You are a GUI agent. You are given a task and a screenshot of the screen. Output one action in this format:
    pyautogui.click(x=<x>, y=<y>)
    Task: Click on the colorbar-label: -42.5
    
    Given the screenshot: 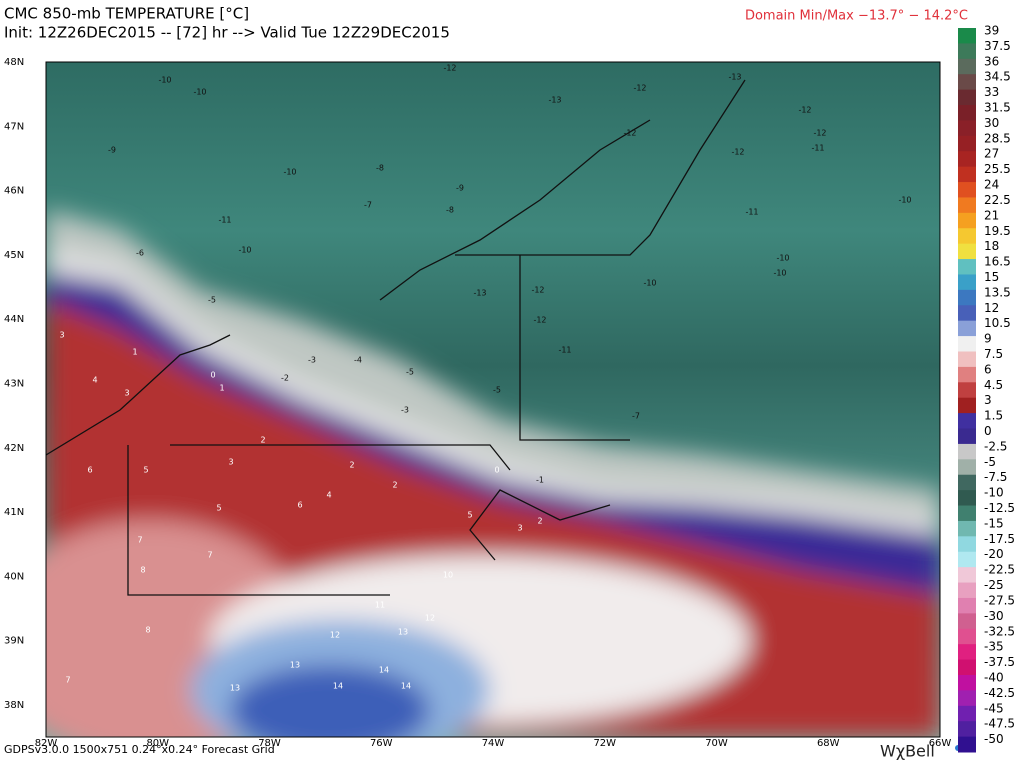 What is the action you would take?
    pyautogui.click(x=999, y=693)
    